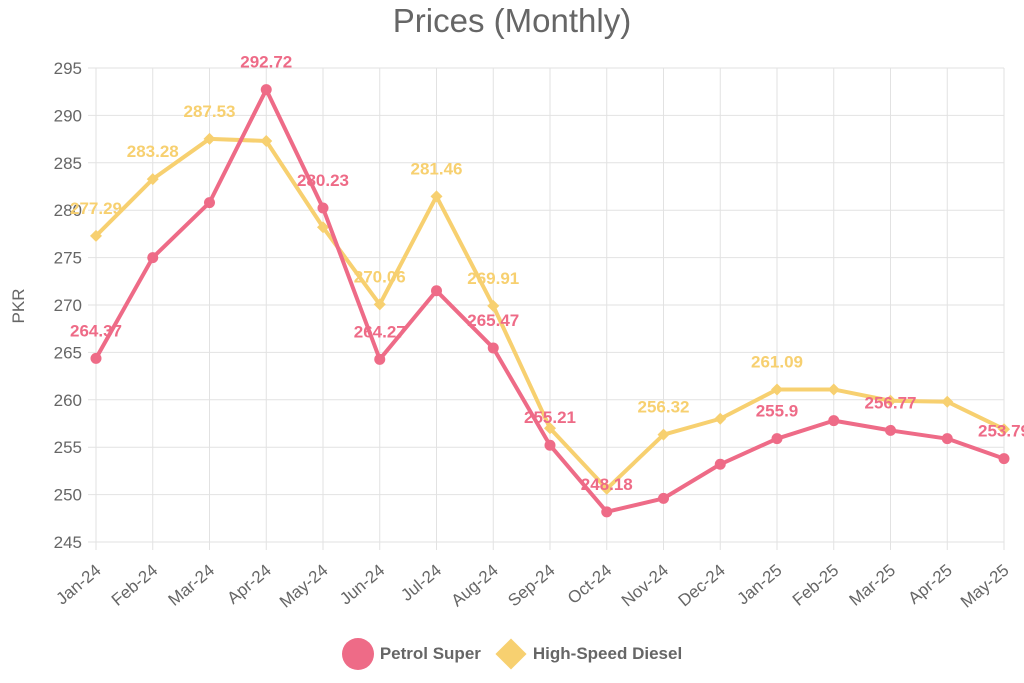 This screenshot has height=683, width=1024. What do you see at coordinates (96, 330) in the screenshot?
I see `data-label: 264.37` at bounding box center [96, 330].